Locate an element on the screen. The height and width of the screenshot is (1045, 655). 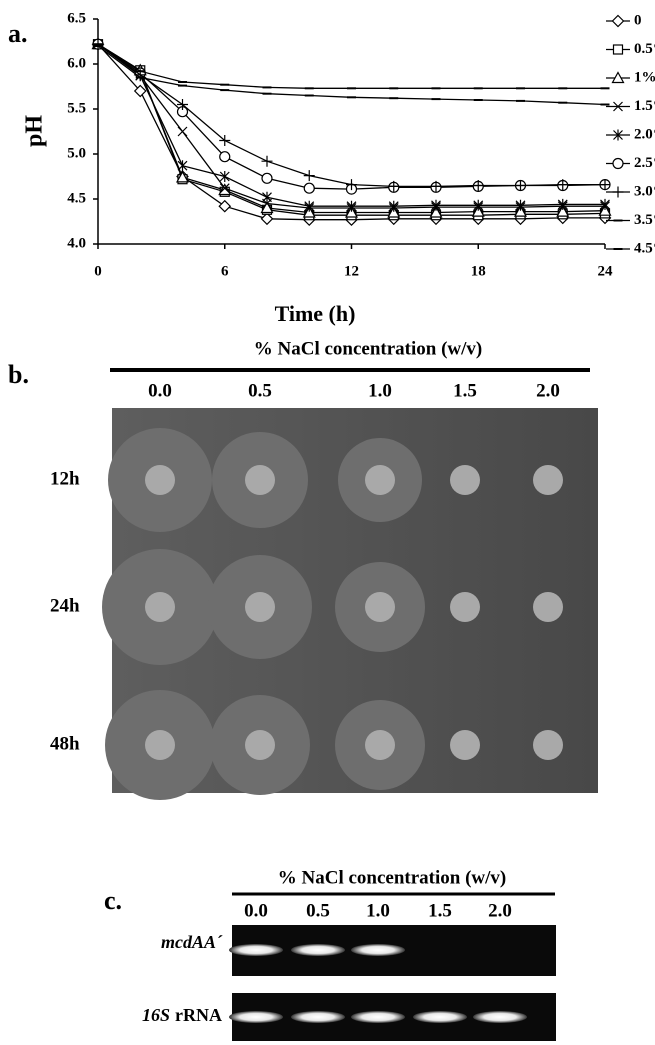
row-label: 16S rRNA is located at coordinates (182, 1015).